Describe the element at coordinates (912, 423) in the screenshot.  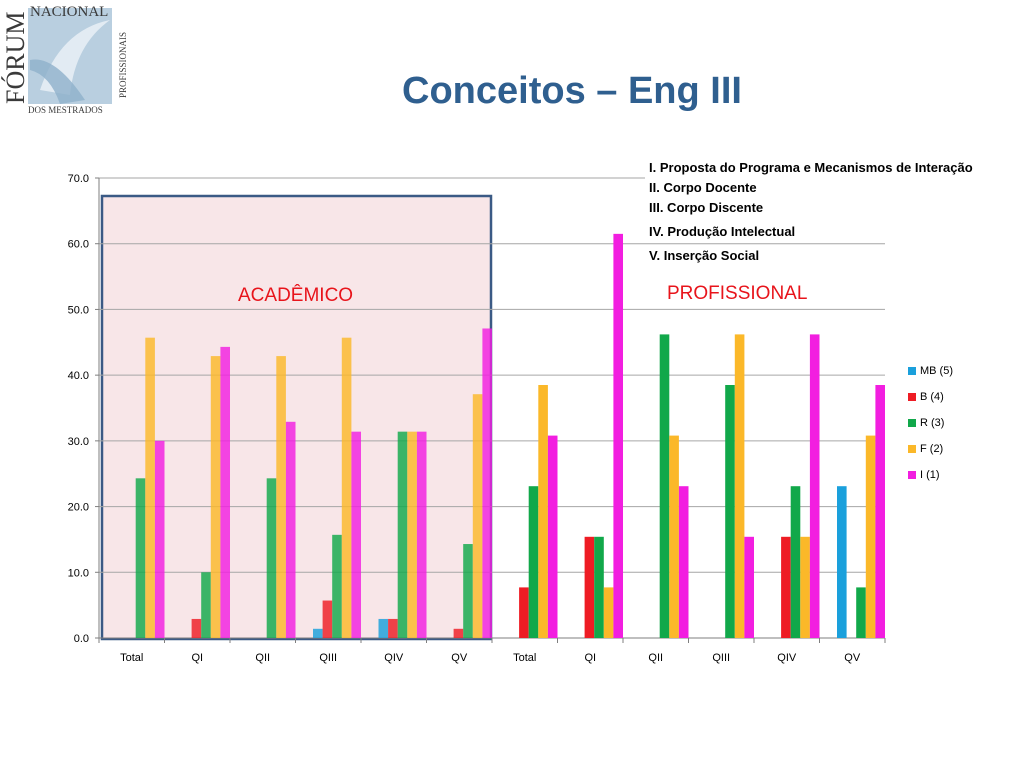
I see `legend-swatch-r` at that location.